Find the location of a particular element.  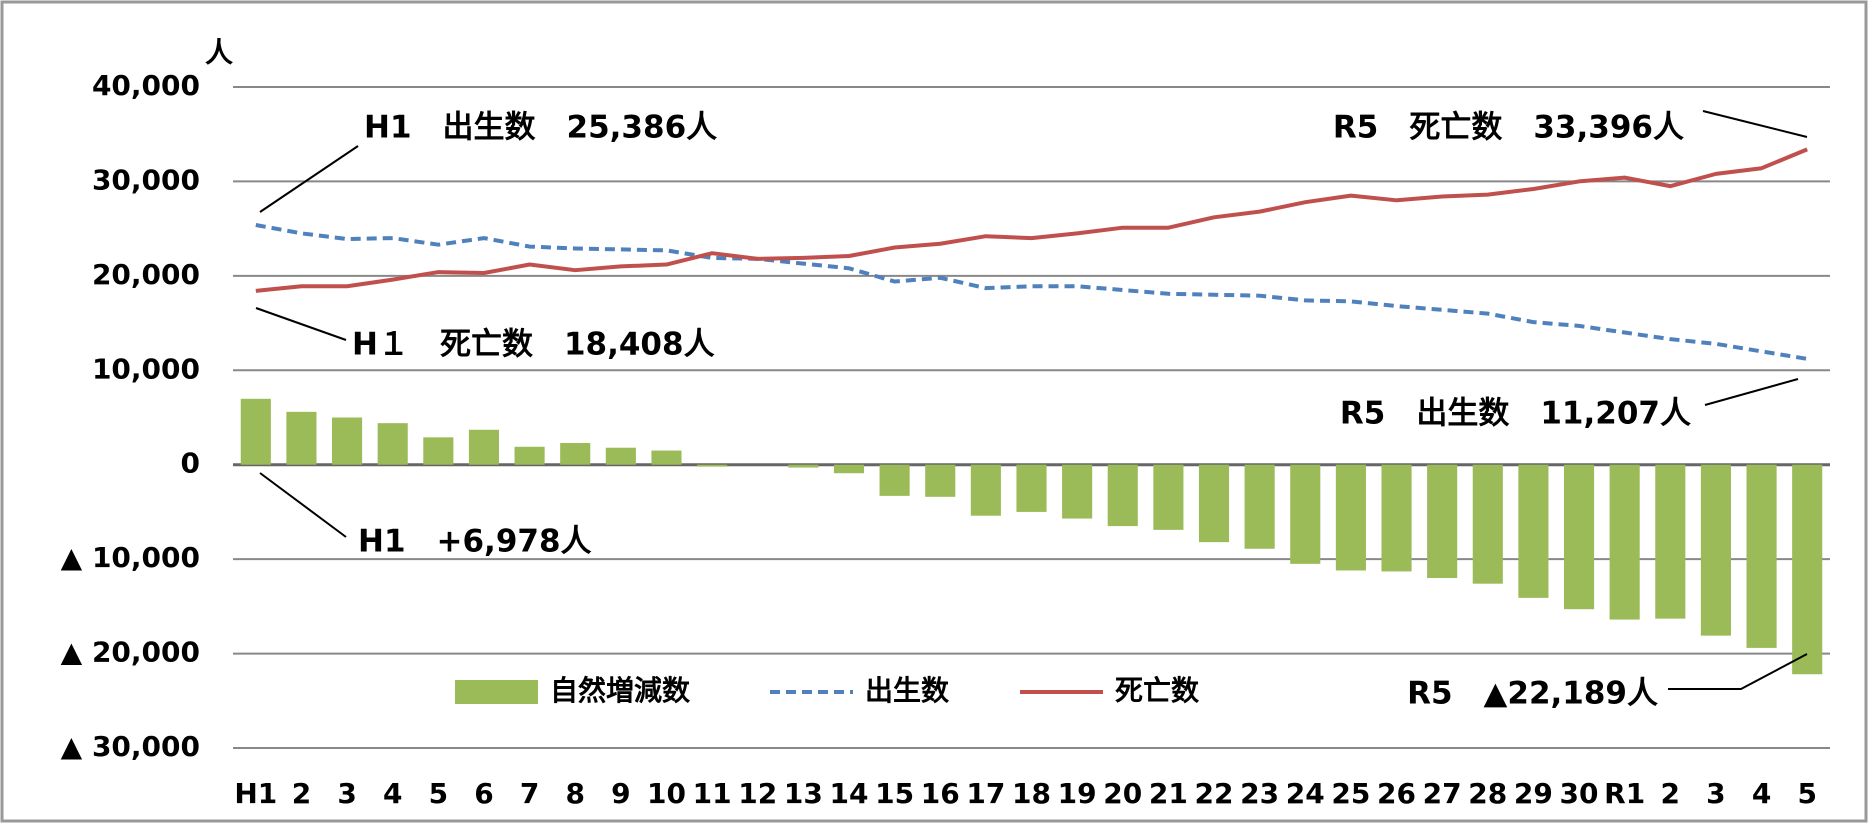

legend-swatch is located at coordinates (496, 692).